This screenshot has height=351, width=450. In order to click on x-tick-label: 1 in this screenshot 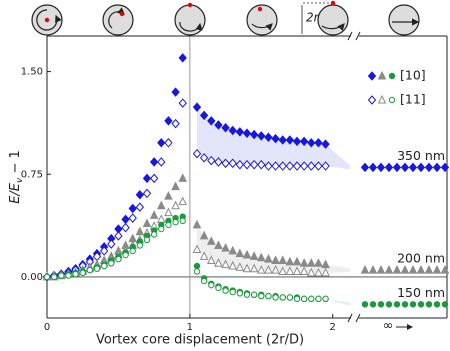, I will do `click(190, 327)`.